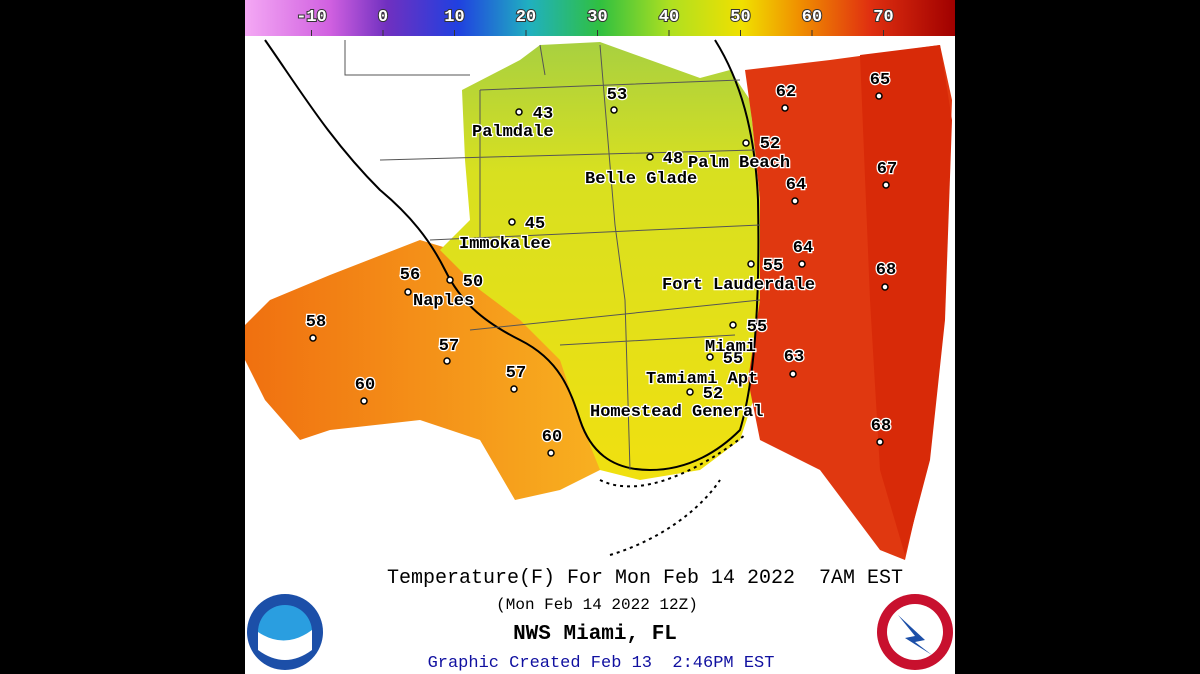 The height and width of the screenshot is (674, 1200). I want to click on color-tick-label: 0, so click(383, 17).